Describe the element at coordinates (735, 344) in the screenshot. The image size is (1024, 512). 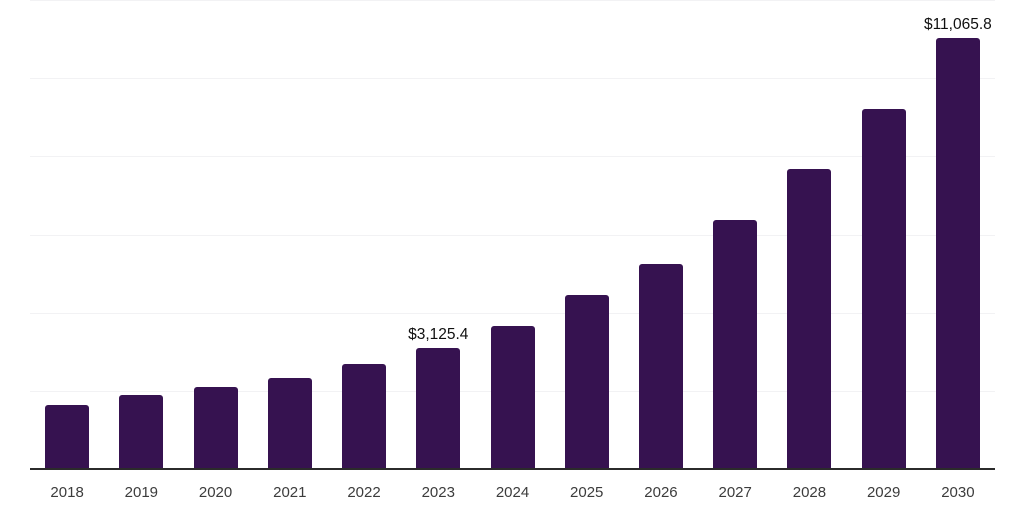
I see `bar-2027` at that location.